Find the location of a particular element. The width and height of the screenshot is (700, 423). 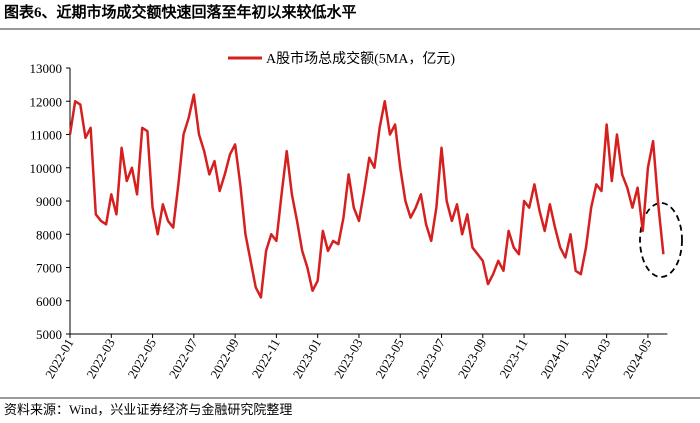

highlight-ellipse is located at coordinates (661, 240).